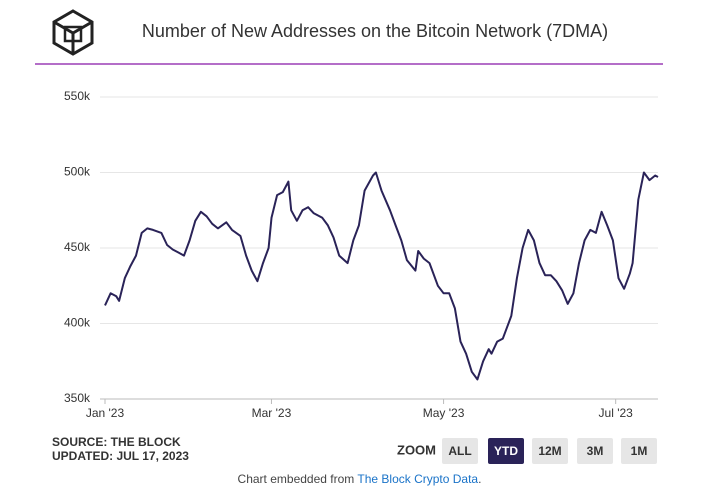 This screenshot has height=494, width=719. I want to click on x-tick-label: May '23, so click(444, 413).